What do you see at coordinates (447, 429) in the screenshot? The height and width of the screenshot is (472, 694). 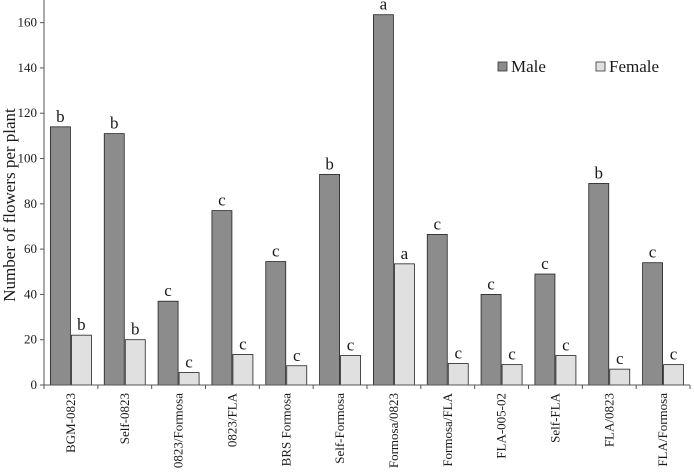 I see `category-label: Formosa/FLA` at bounding box center [447, 429].